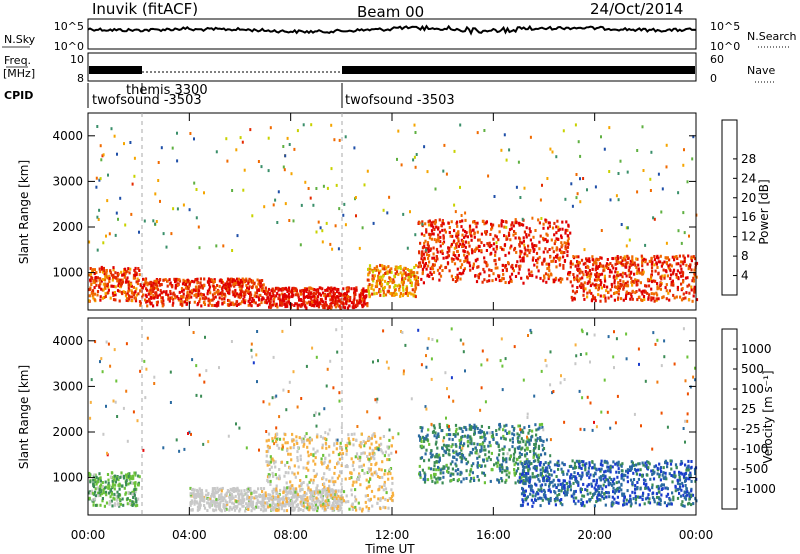  I want to click on nsky-right-tick-bottom: 10^0, so click(725, 46).